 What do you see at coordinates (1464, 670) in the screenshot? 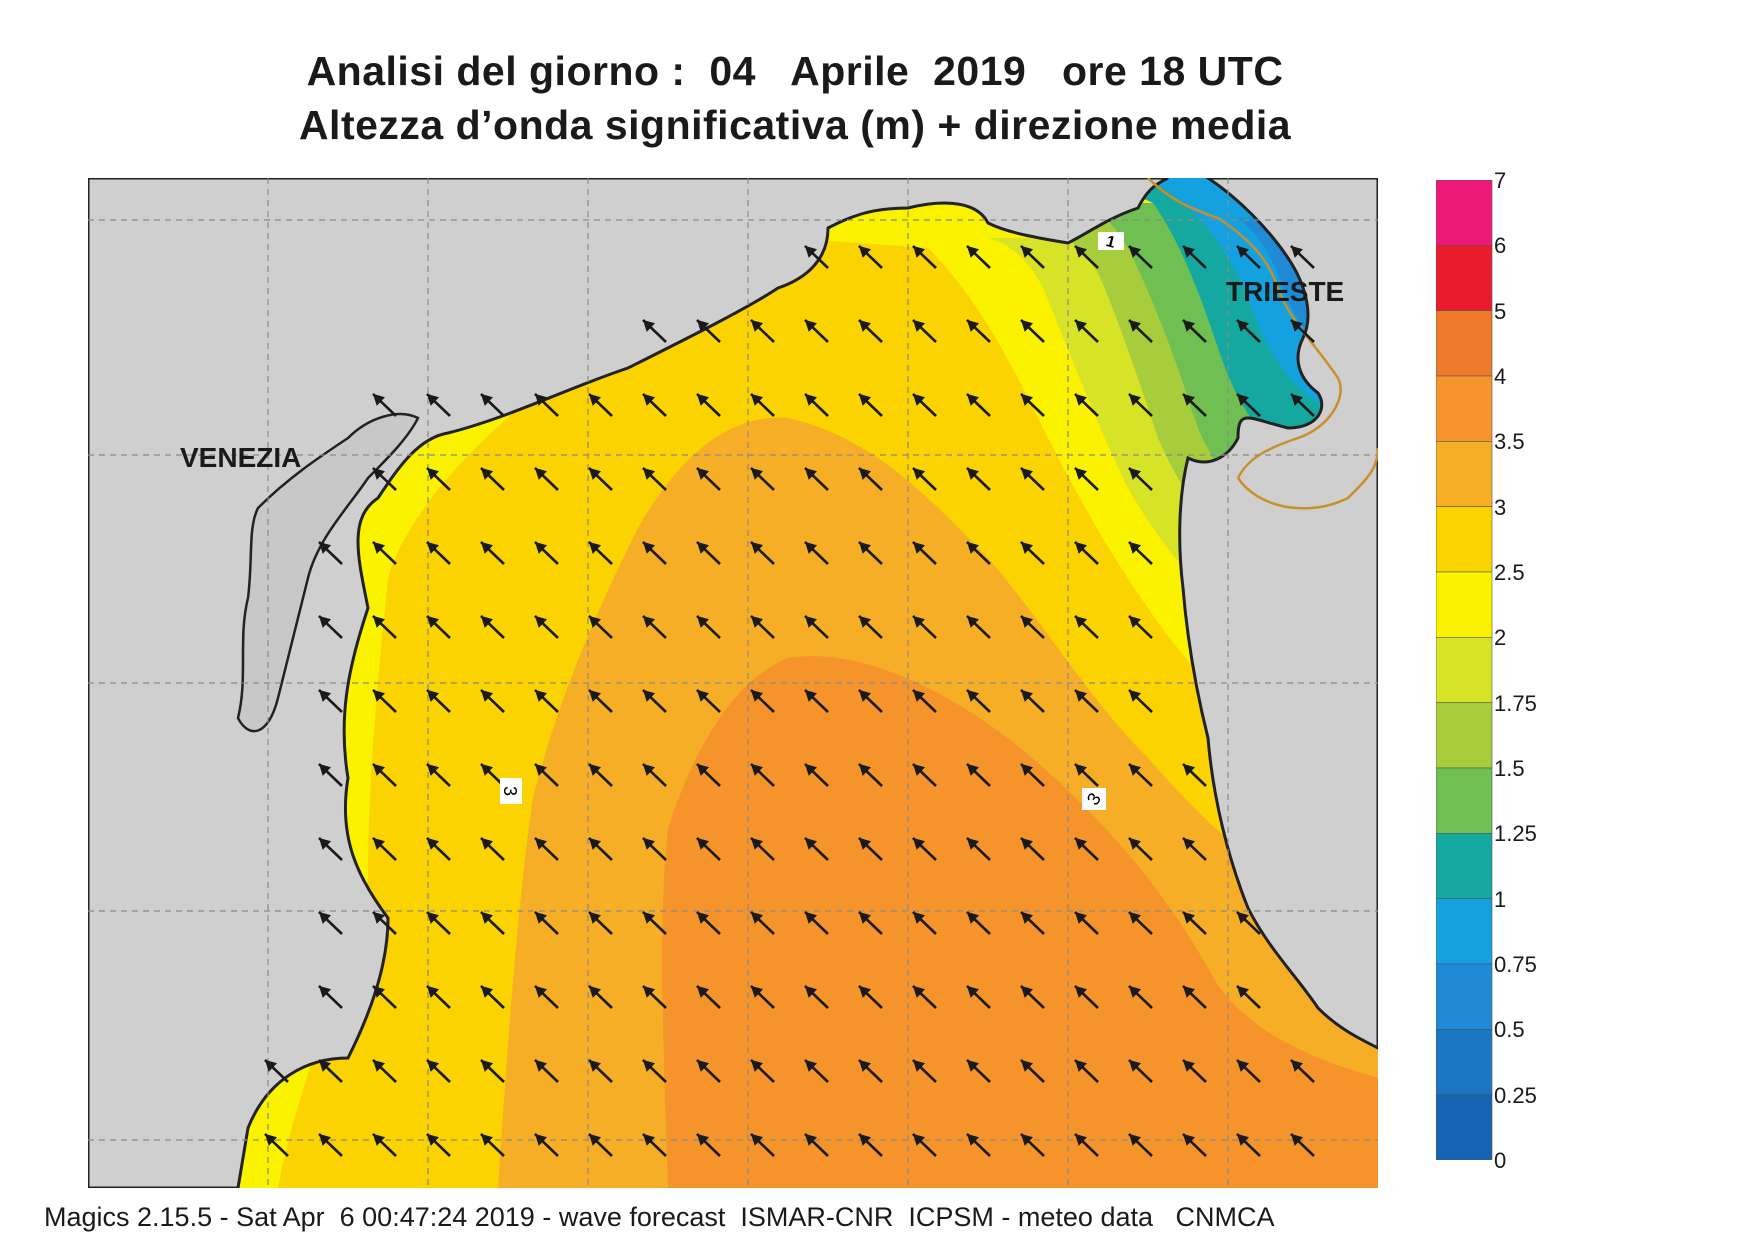
I see `colorbar` at bounding box center [1464, 670].